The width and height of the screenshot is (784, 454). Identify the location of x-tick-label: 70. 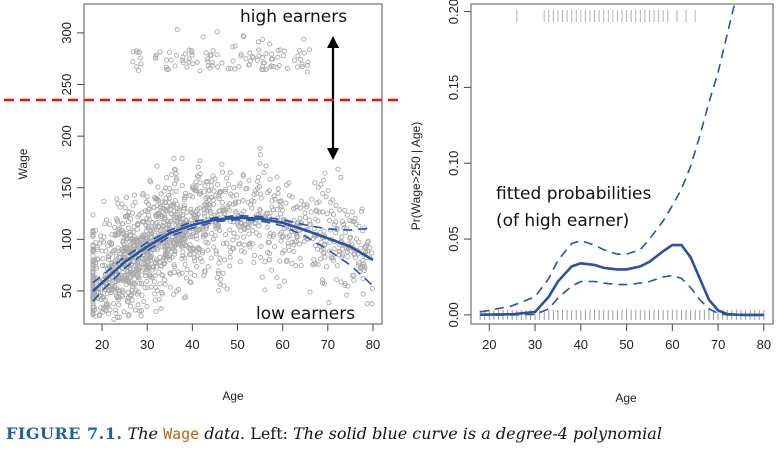
(328, 344).